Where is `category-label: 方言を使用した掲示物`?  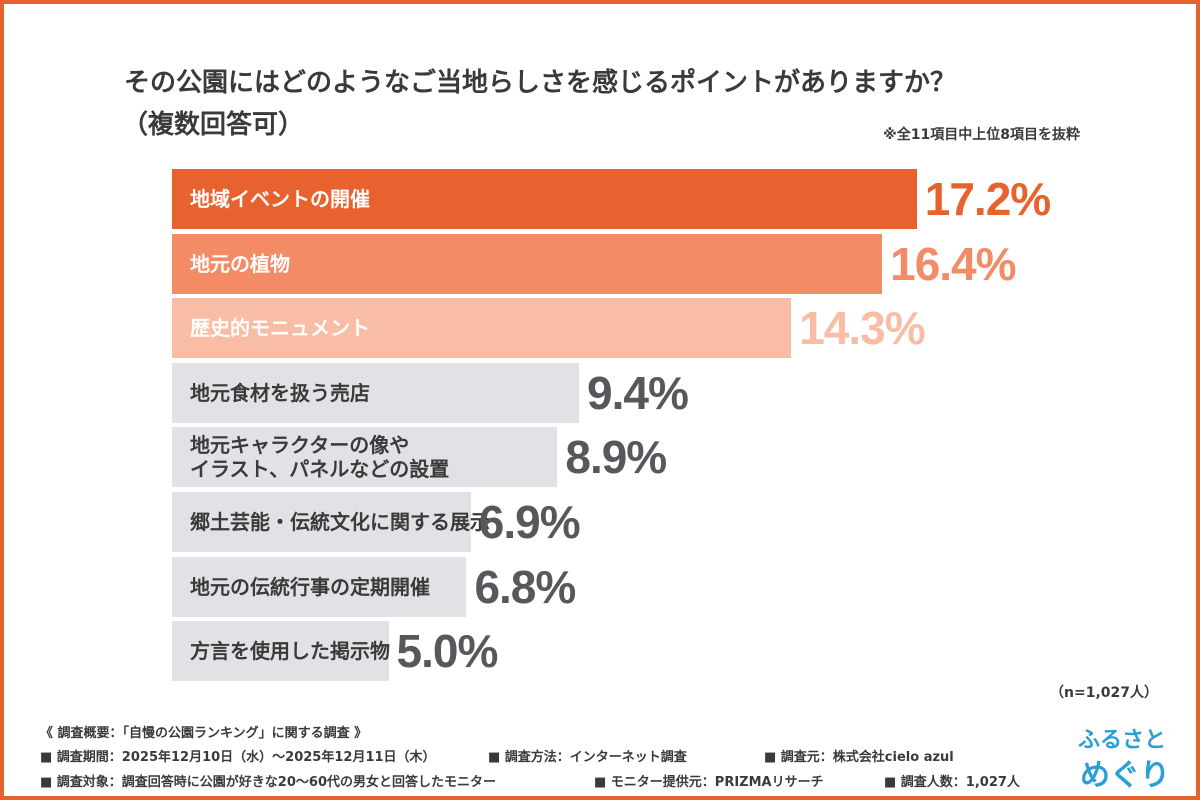 category-label: 方言を使用した掲示物 is located at coordinates (290, 651).